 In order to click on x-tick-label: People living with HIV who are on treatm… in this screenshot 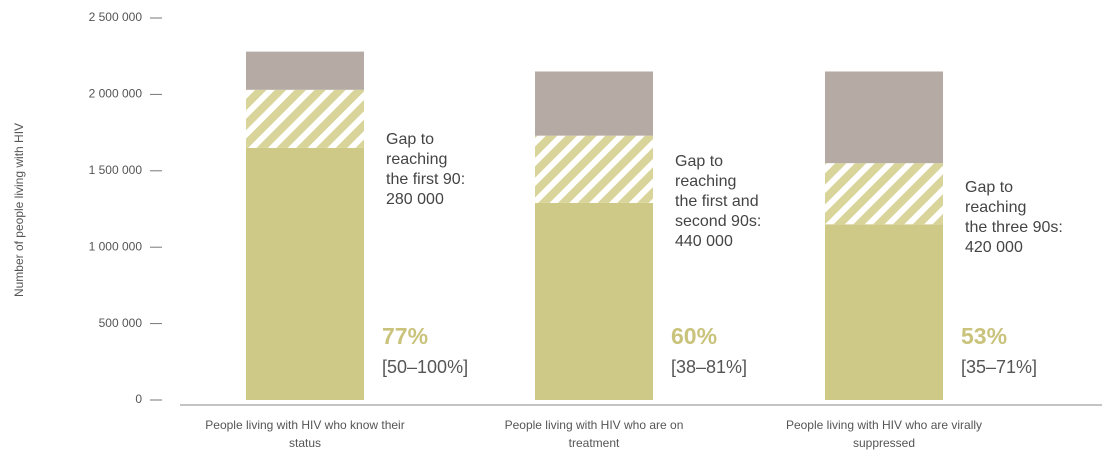, I will do `click(594, 434)`.